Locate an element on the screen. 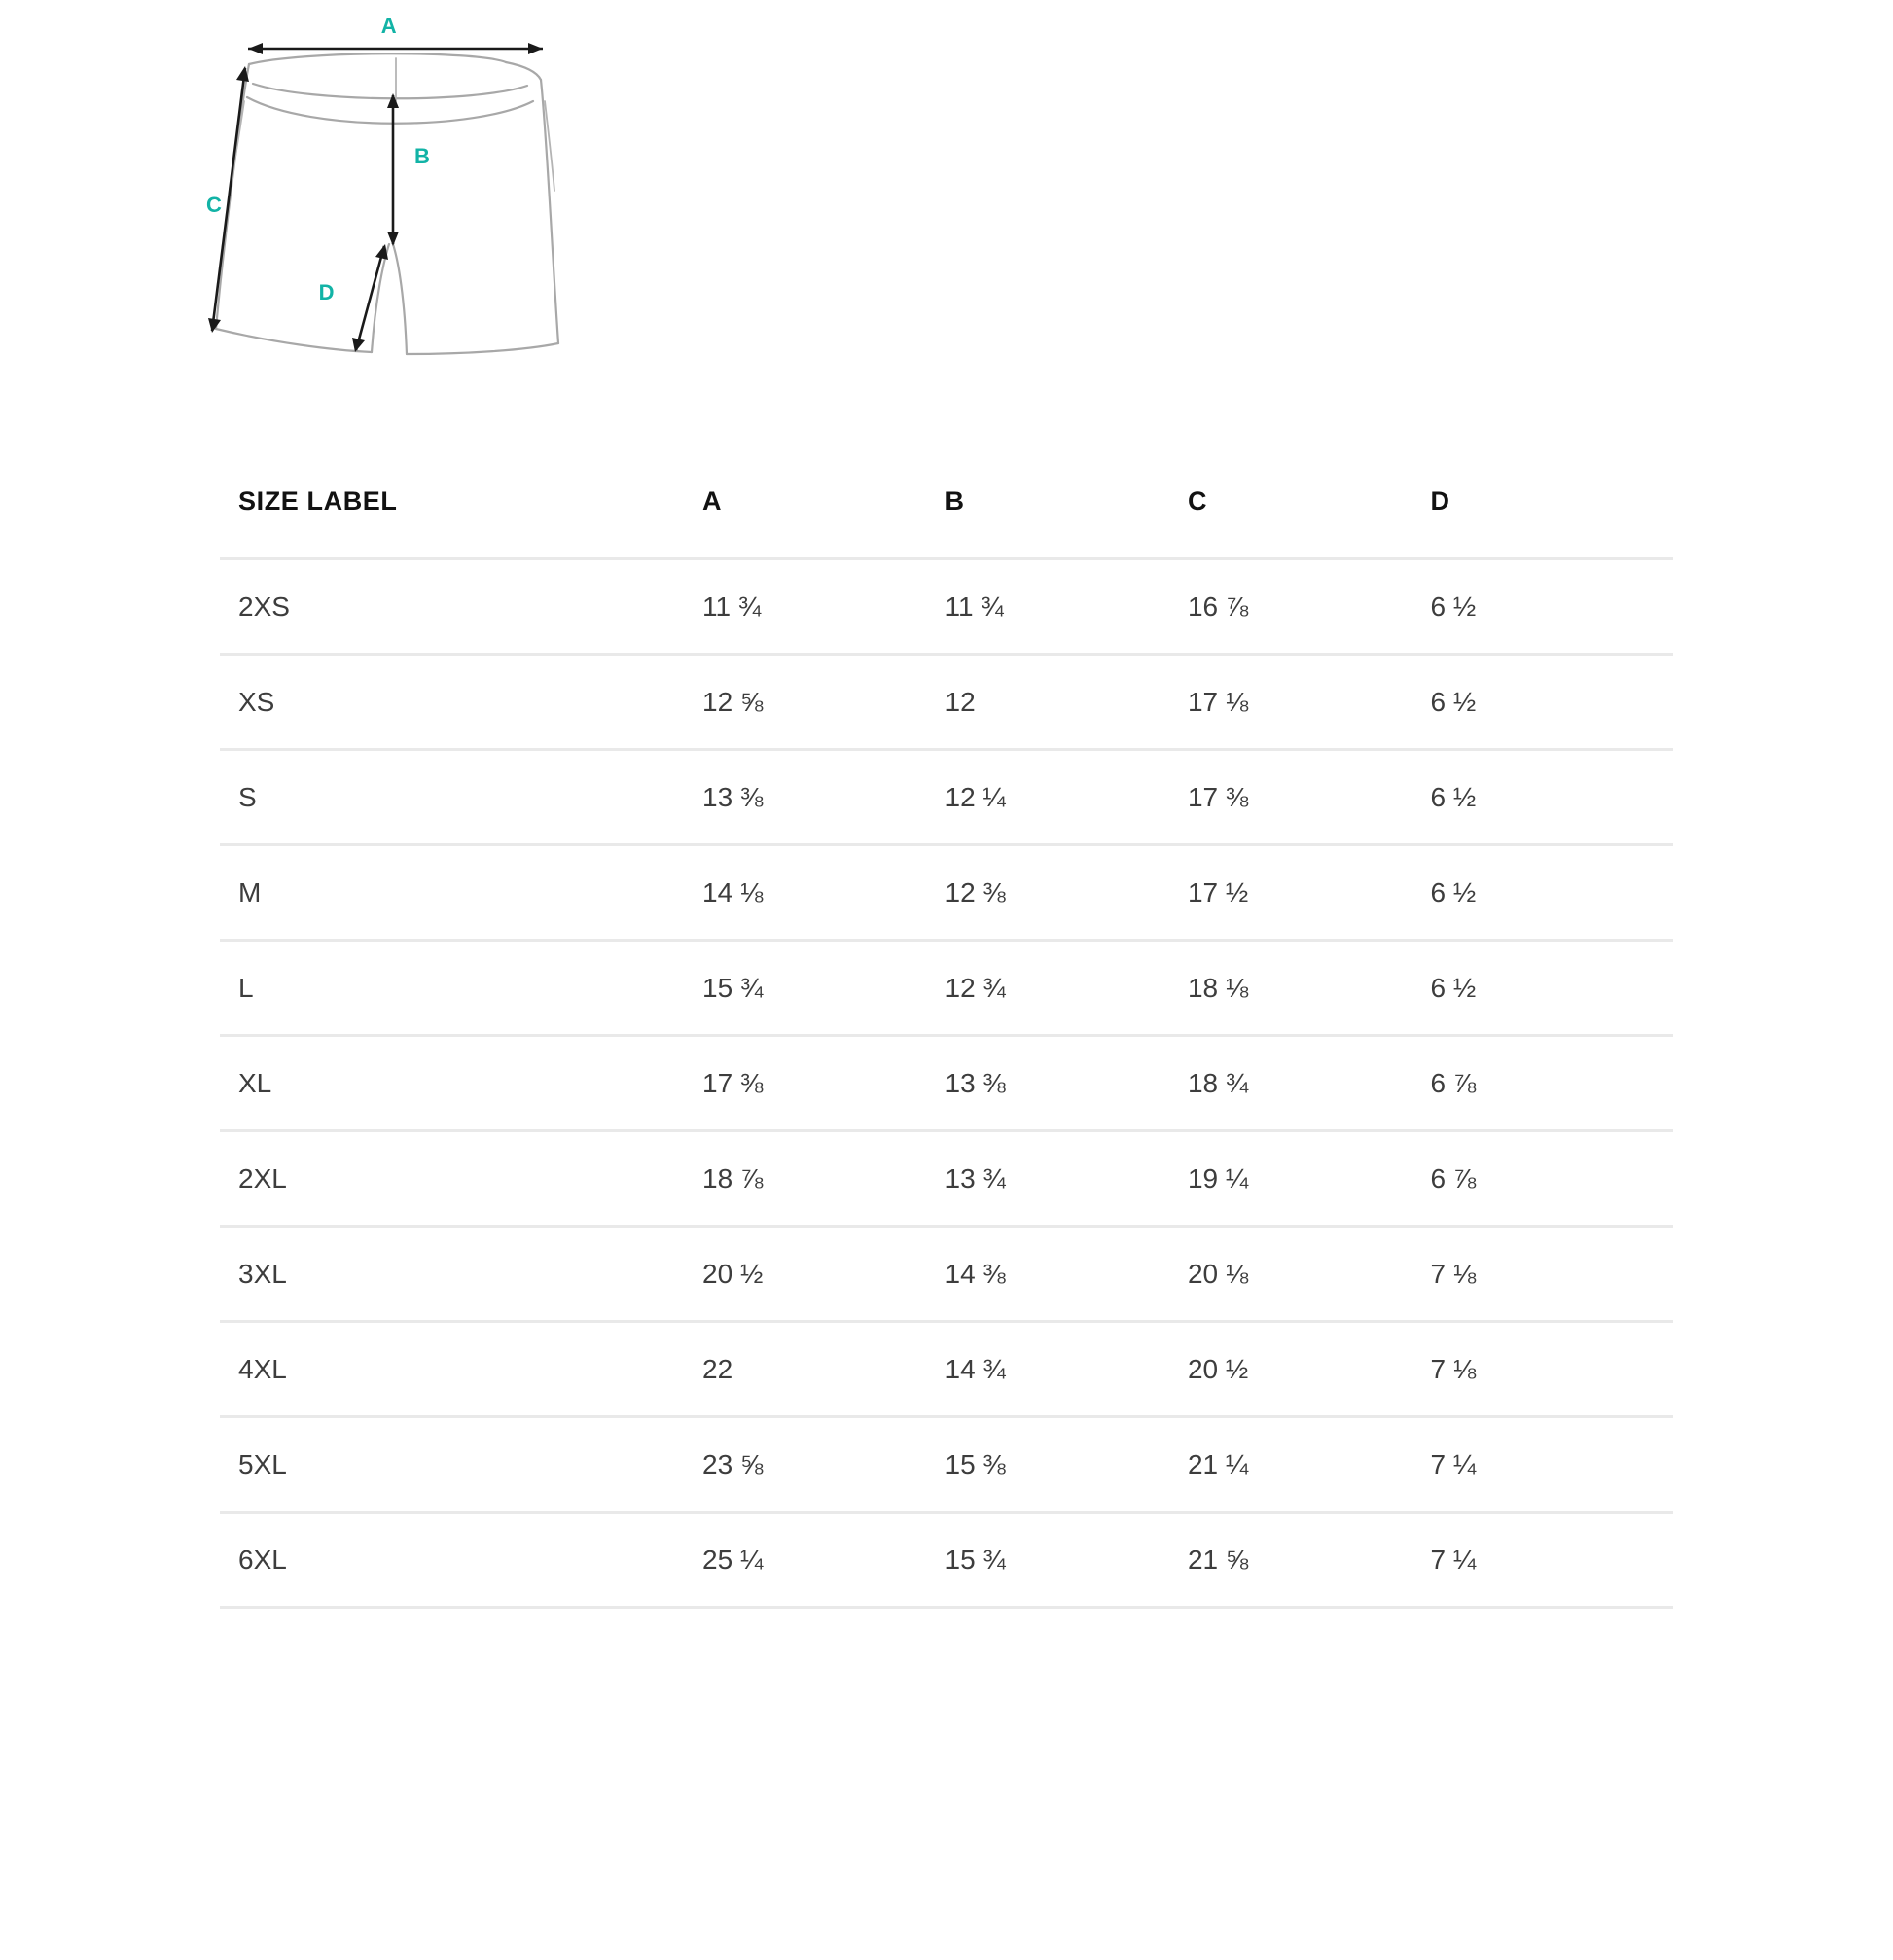  cell-a: 23 ⅝ is located at coordinates (733, 1463).